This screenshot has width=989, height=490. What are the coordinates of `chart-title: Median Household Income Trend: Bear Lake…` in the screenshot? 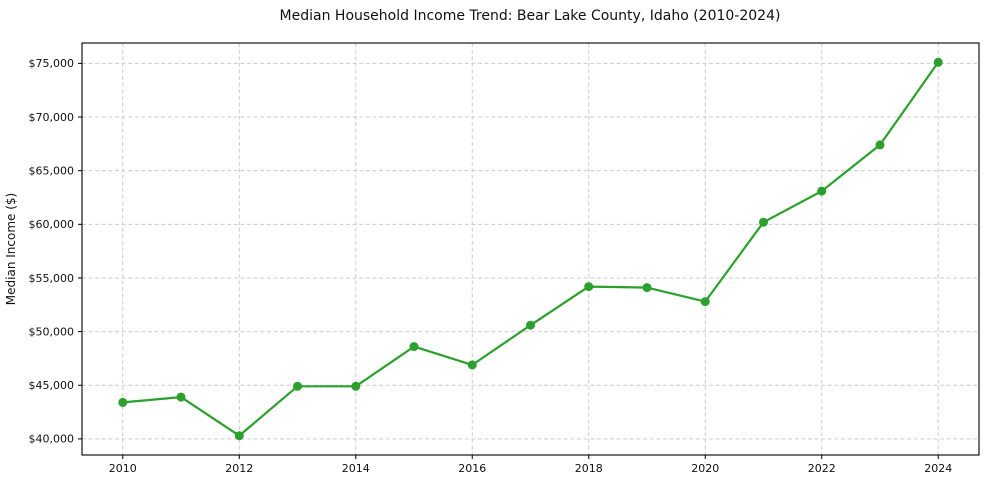 It's located at (530, 16).